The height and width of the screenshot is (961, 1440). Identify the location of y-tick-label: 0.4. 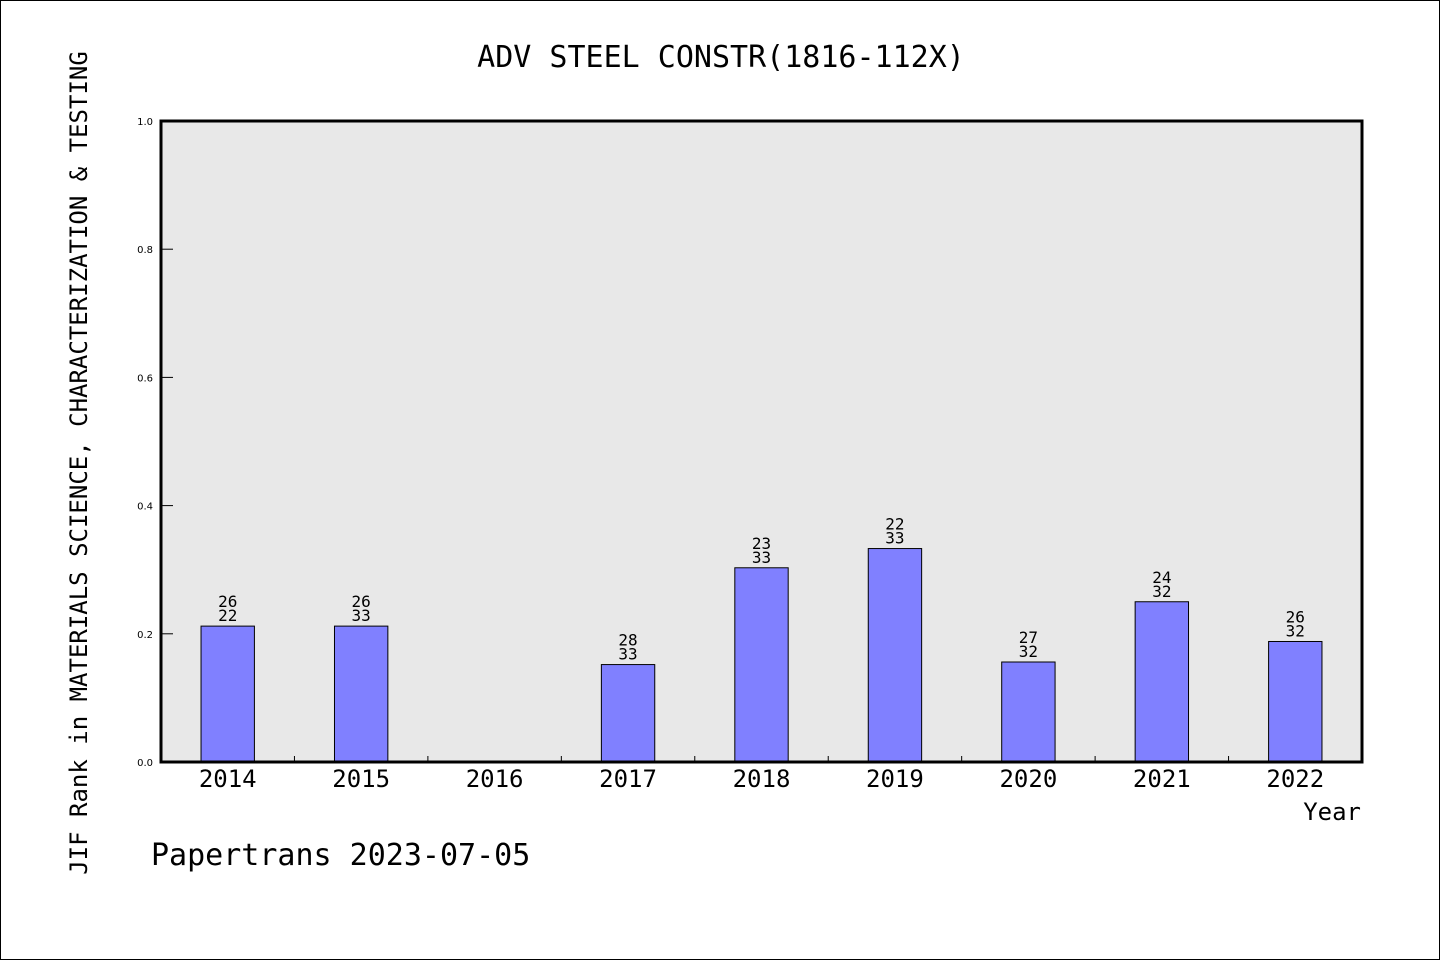
(145, 507).